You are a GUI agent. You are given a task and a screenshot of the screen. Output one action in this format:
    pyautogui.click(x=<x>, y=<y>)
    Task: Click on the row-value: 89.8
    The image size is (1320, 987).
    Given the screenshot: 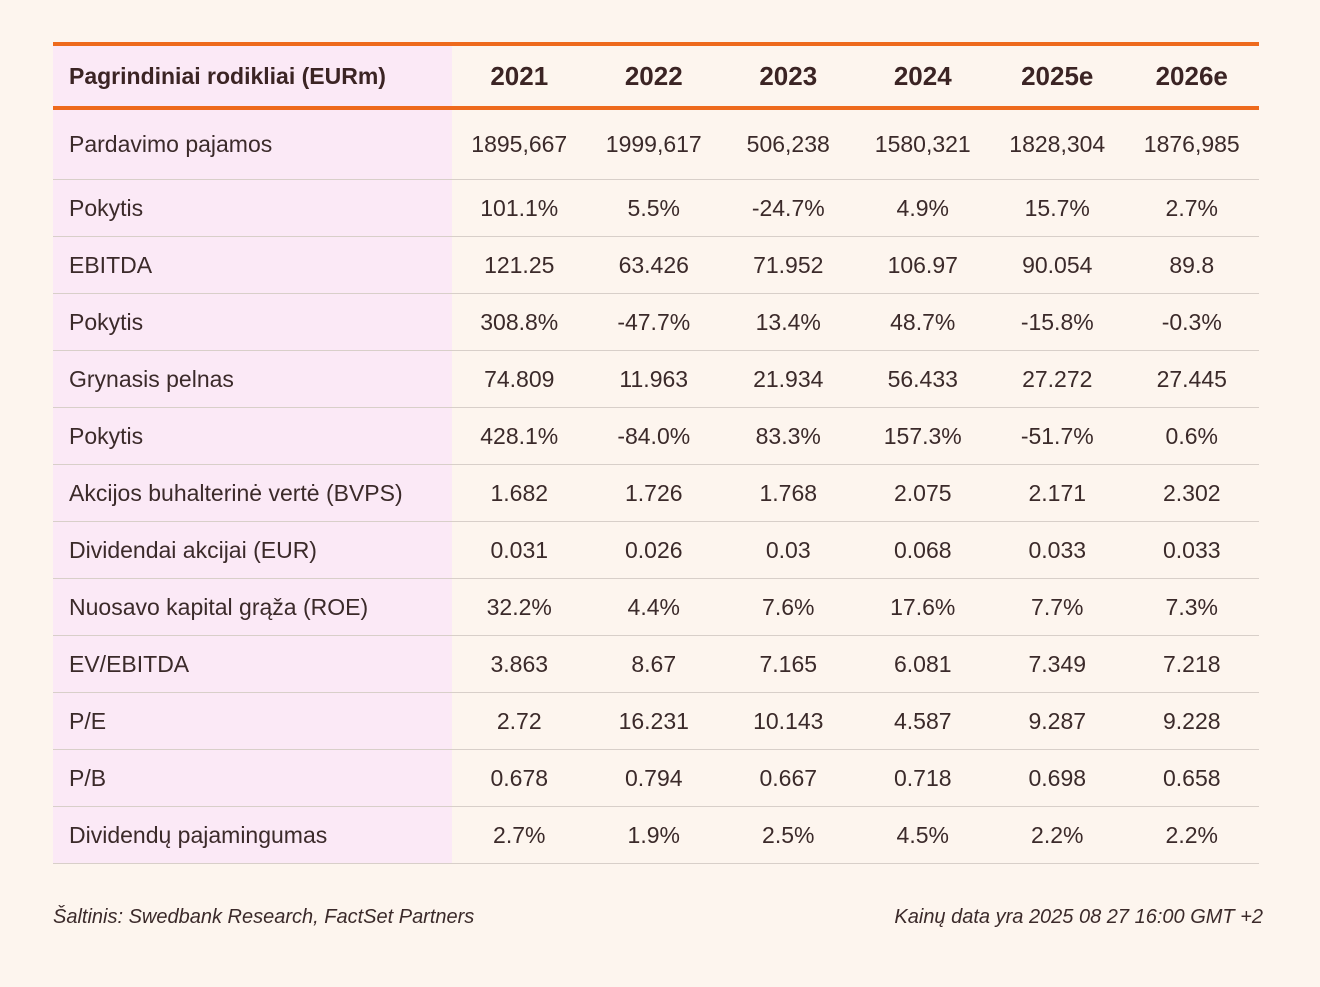 What is the action you would take?
    pyautogui.click(x=1191, y=265)
    